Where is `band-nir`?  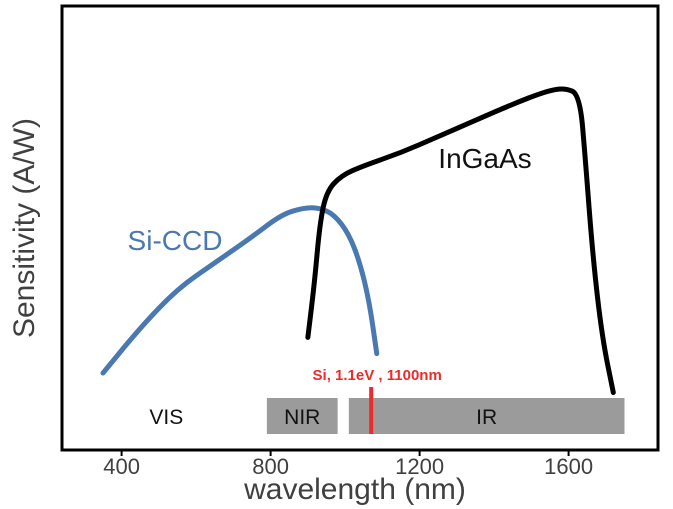
band-nir is located at coordinates (302, 416).